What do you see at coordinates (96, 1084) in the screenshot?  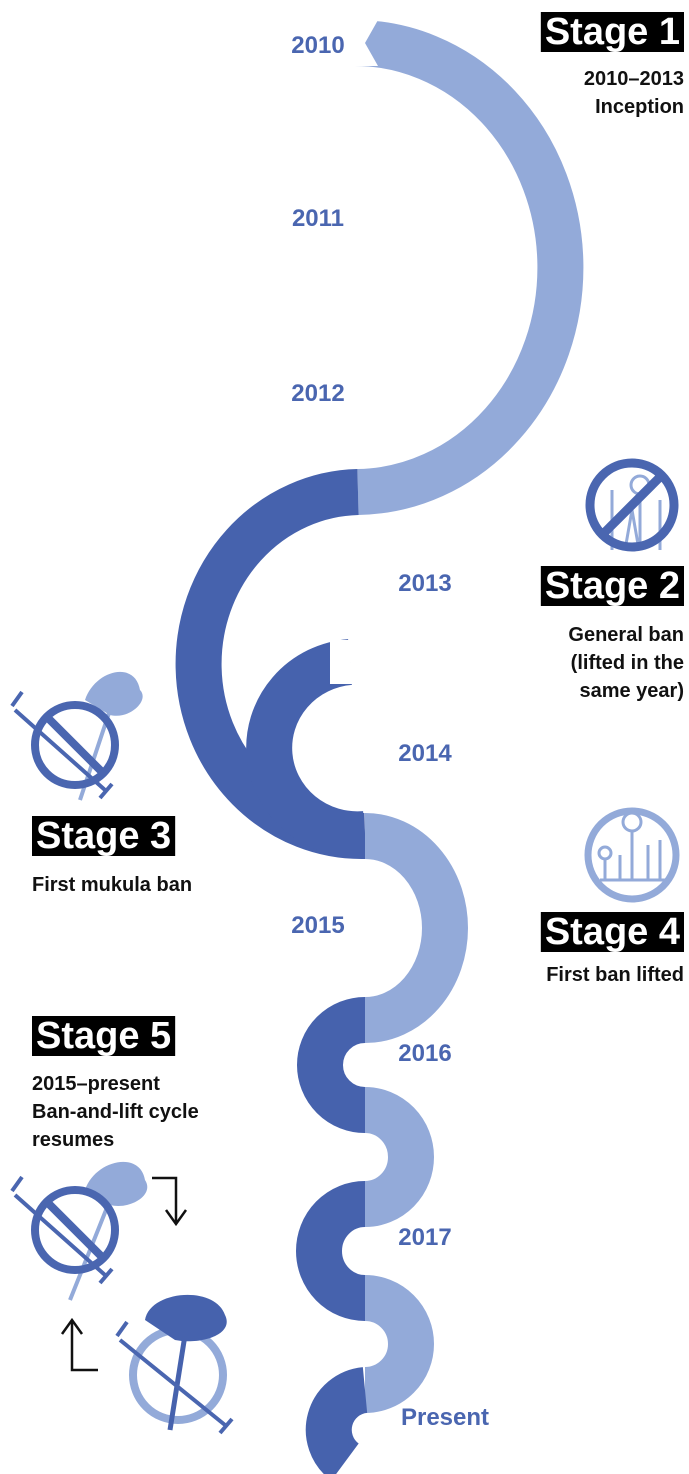 I see `stage-description: 2015–present` at bounding box center [96, 1084].